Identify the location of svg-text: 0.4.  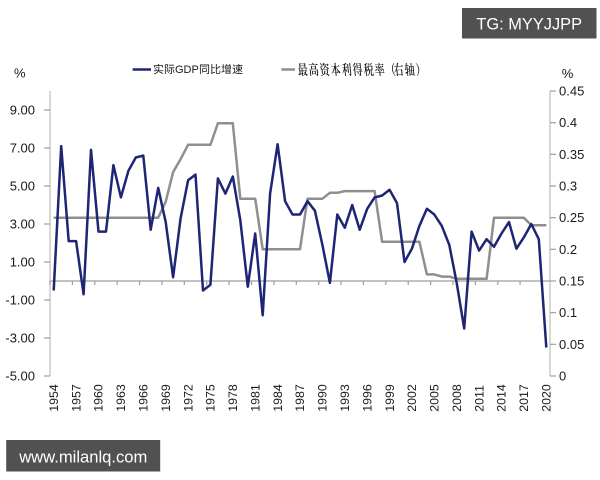
(568, 122).